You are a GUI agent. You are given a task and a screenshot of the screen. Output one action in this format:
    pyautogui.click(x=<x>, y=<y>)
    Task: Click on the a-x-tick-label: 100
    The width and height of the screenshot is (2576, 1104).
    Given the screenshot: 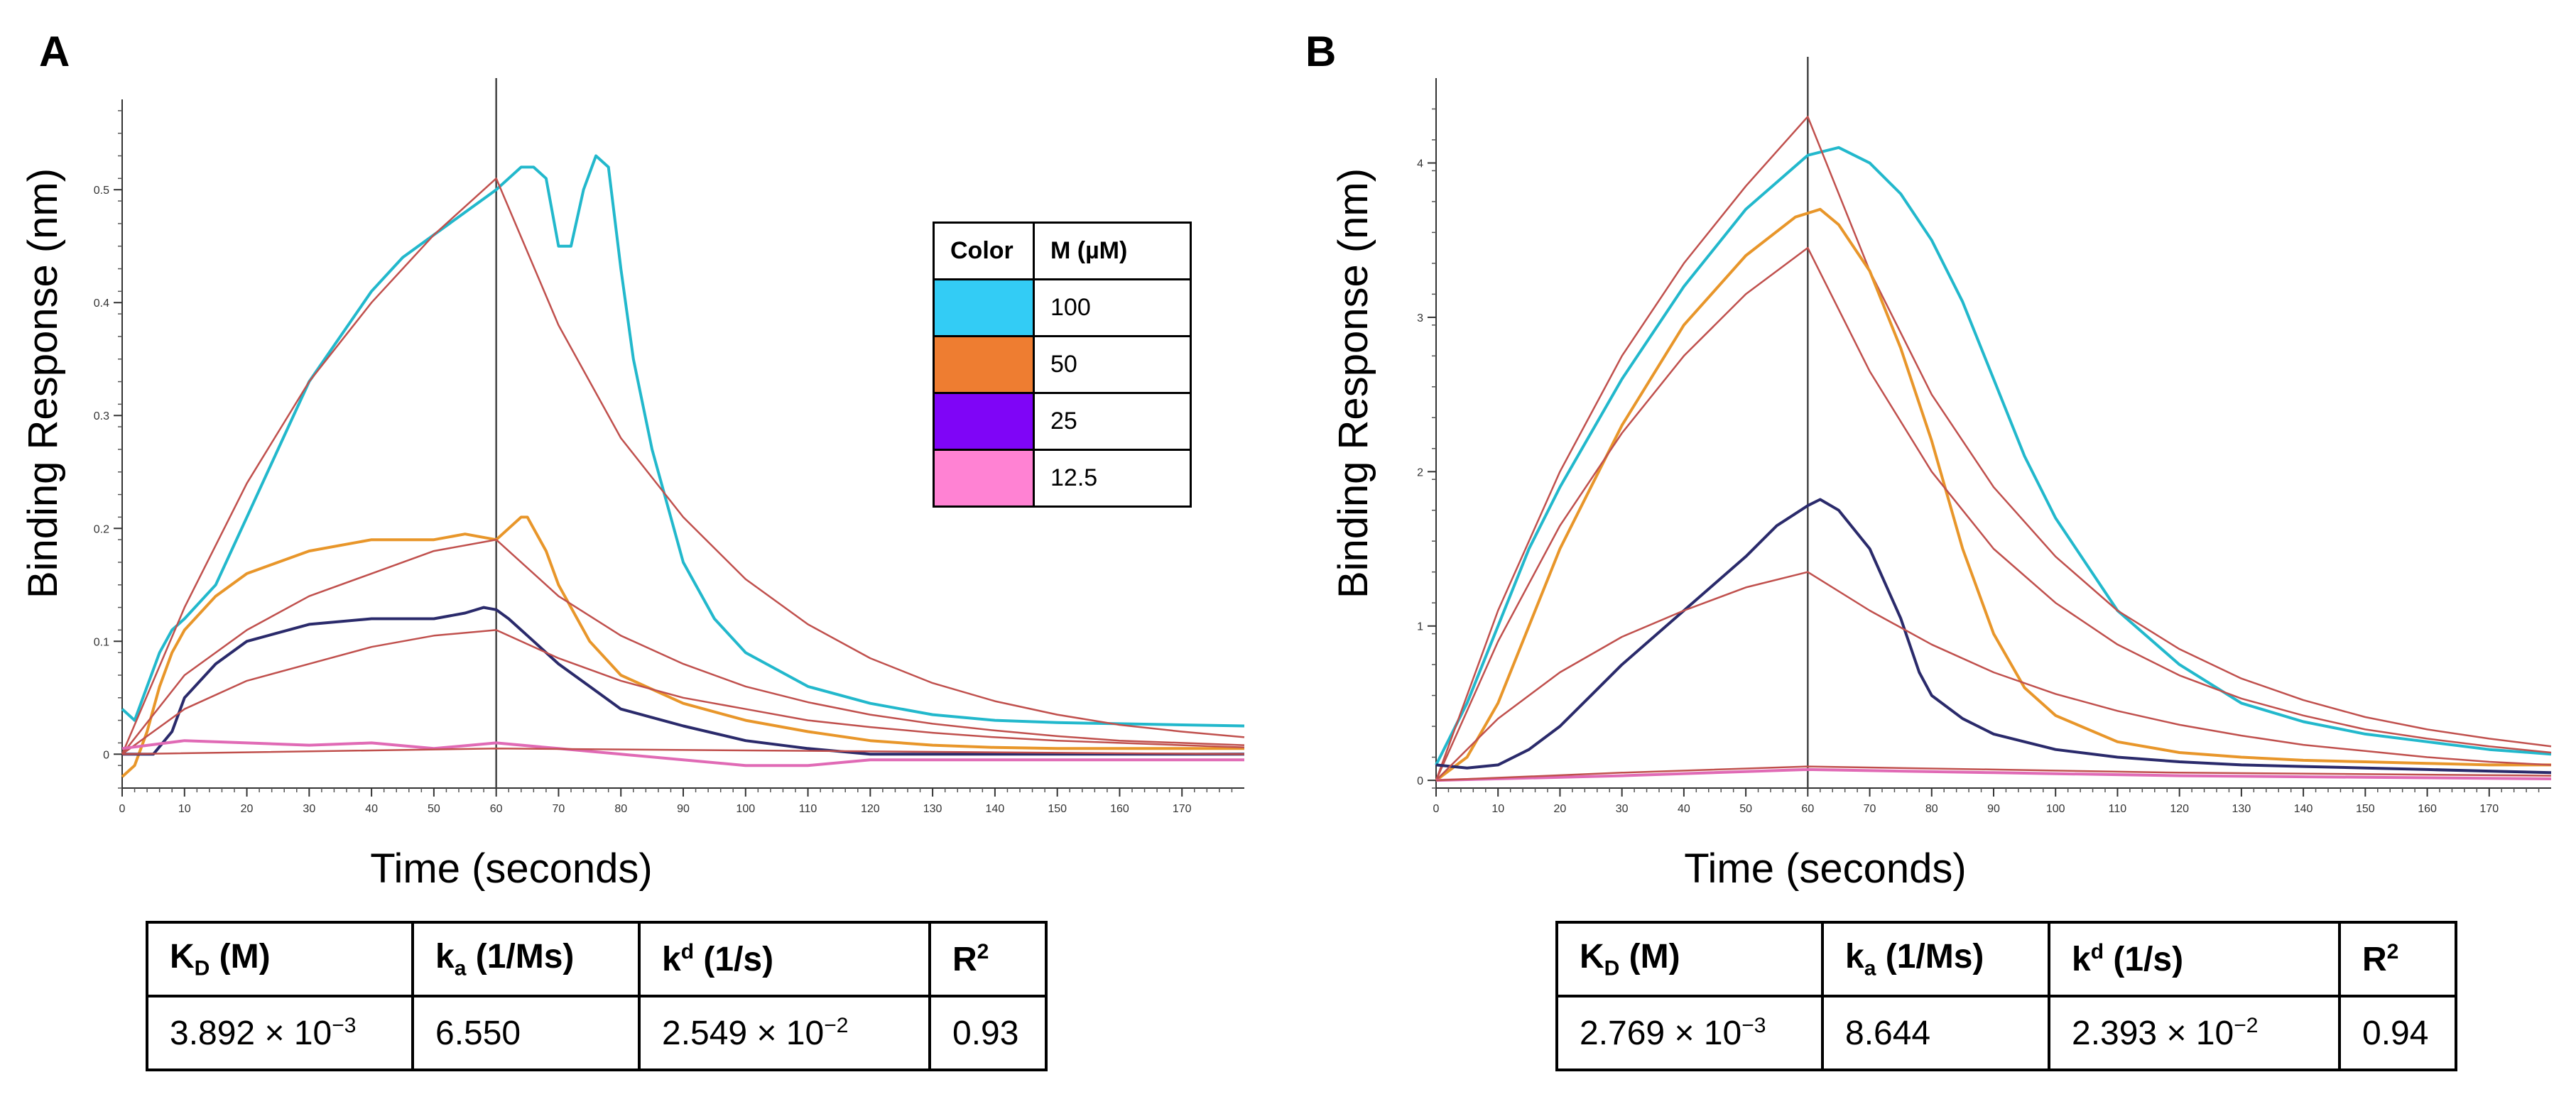 What is the action you would take?
    pyautogui.click(x=746, y=809)
    